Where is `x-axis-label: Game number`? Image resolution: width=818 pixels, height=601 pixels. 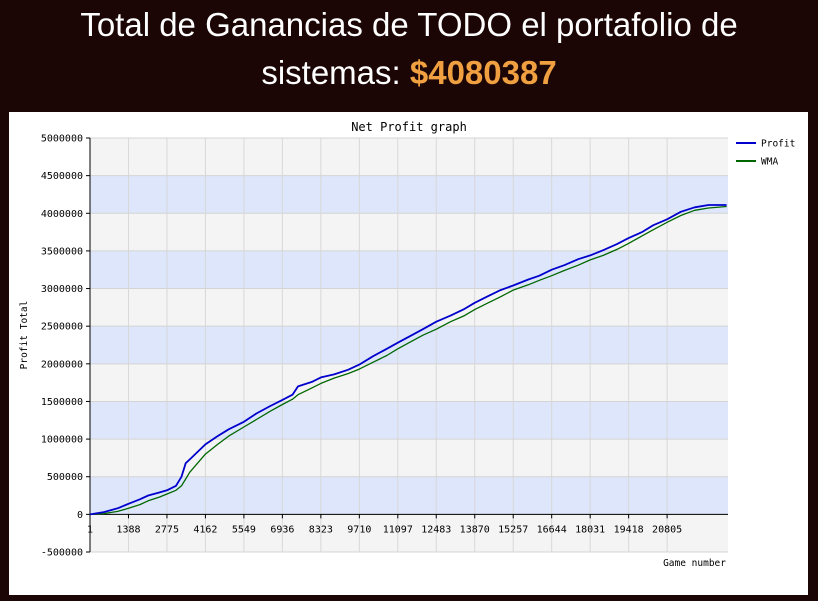 x-axis-label: Game number is located at coordinates (694, 563).